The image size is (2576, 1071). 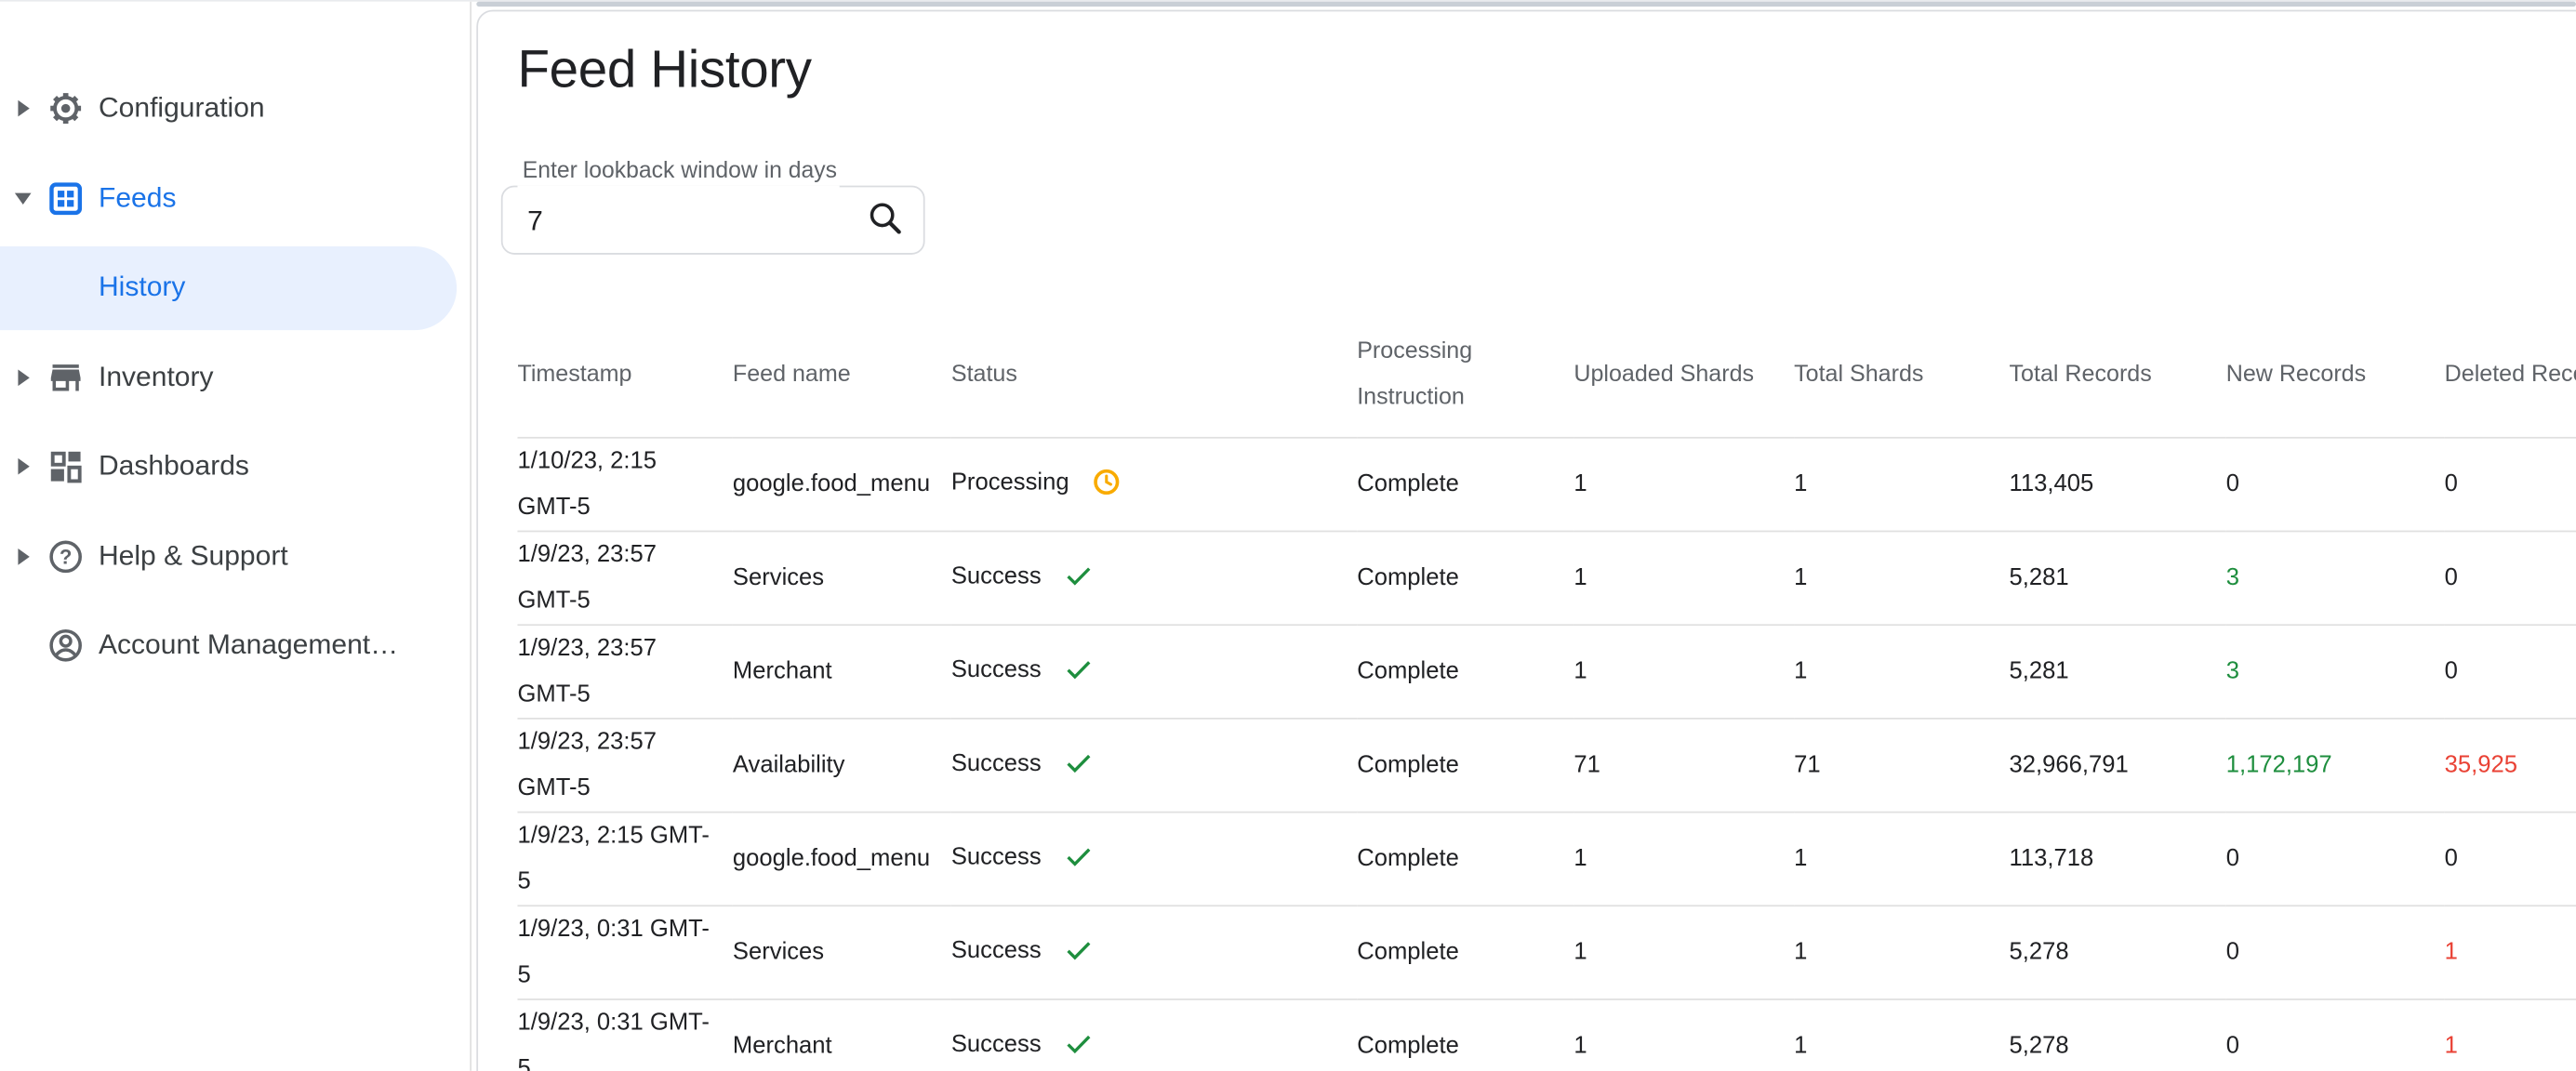 What do you see at coordinates (2510, 375) in the screenshot?
I see `column-header-deleted-records: Deleted Records` at bounding box center [2510, 375].